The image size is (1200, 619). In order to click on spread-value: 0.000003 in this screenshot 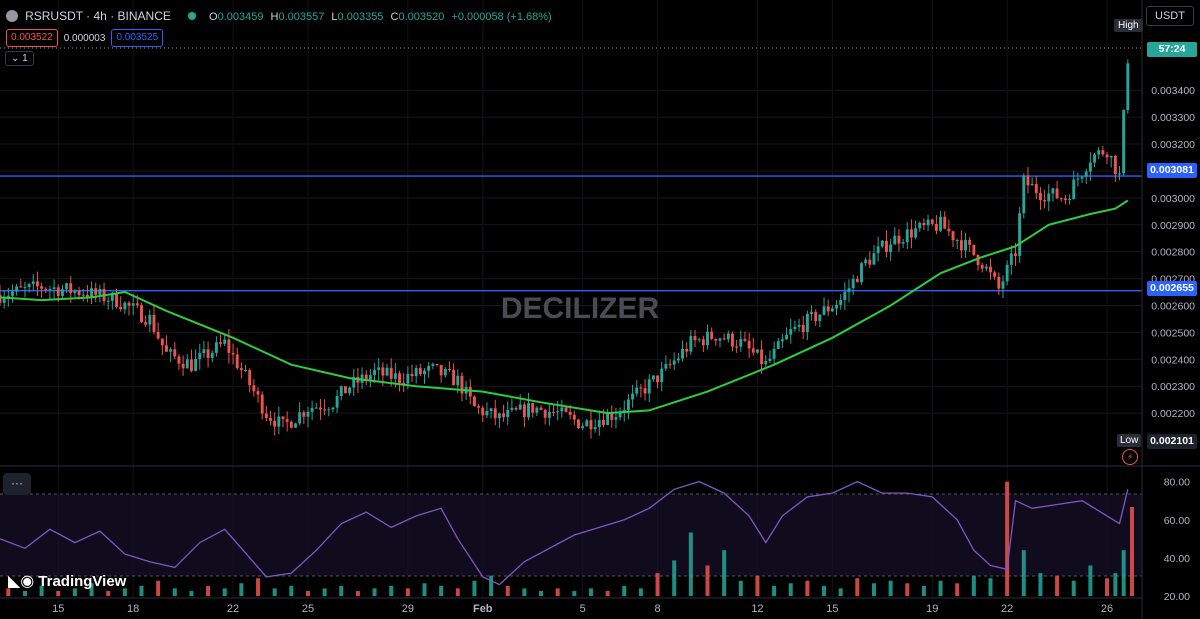, I will do `click(84, 38)`.